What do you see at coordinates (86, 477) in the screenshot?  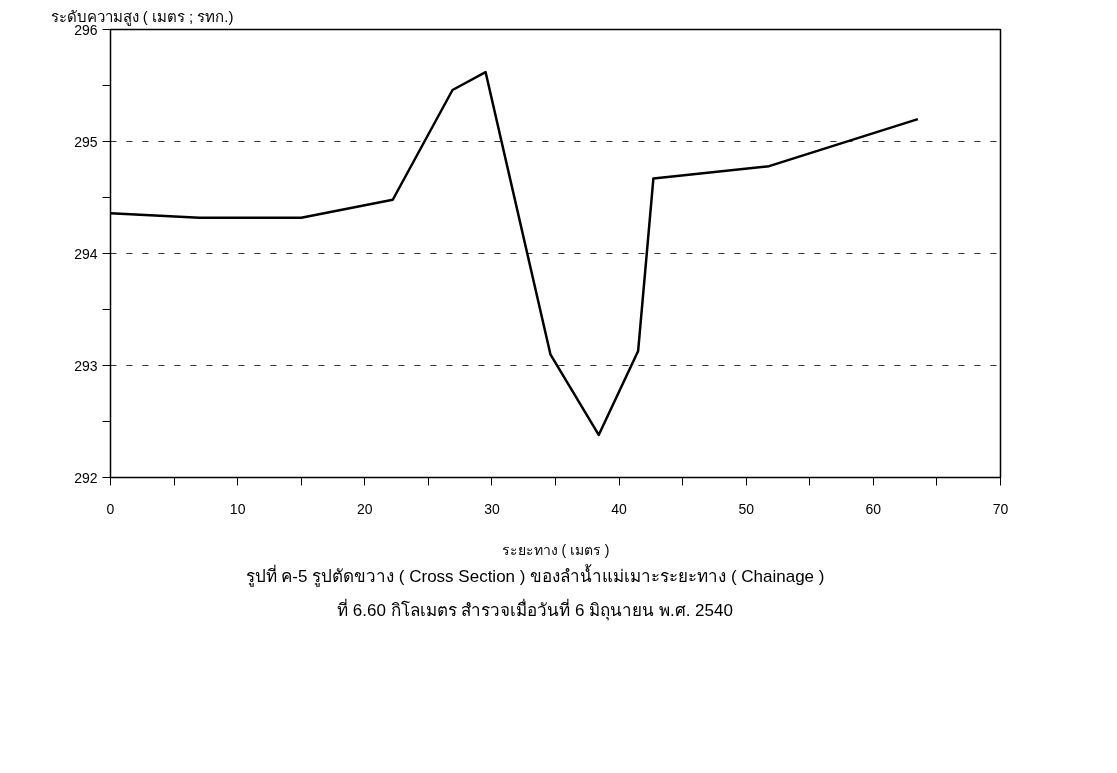 I see `y-tick-label: 292` at bounding box center [86, 477].